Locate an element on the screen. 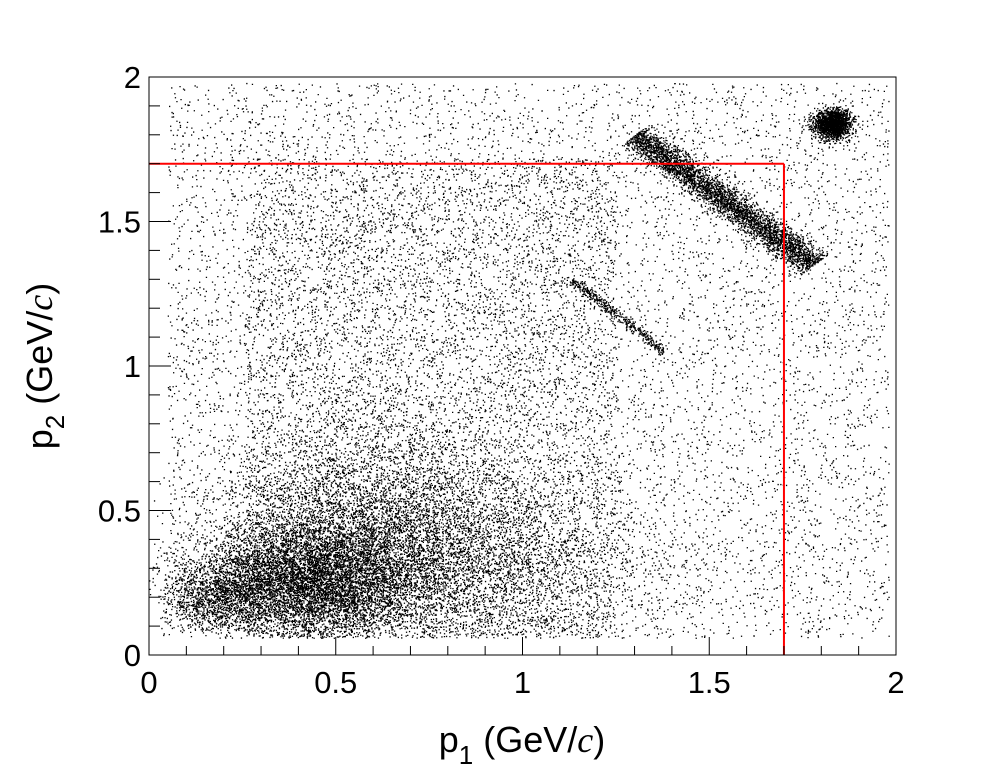 This screenshot has width=996, height=772. y-tick-label: 1 is located at coordinates (132, 366).